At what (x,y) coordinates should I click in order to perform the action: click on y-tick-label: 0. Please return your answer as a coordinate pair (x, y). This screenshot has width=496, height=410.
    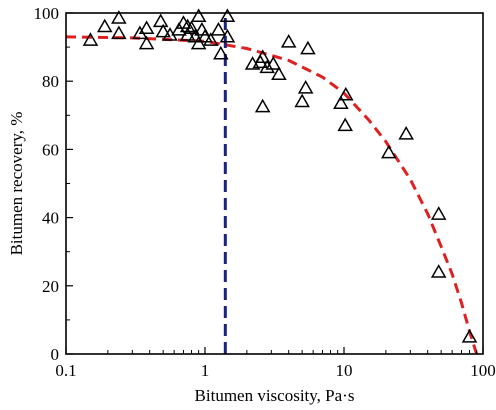
    Looking at the image, I should click on (55, 354).